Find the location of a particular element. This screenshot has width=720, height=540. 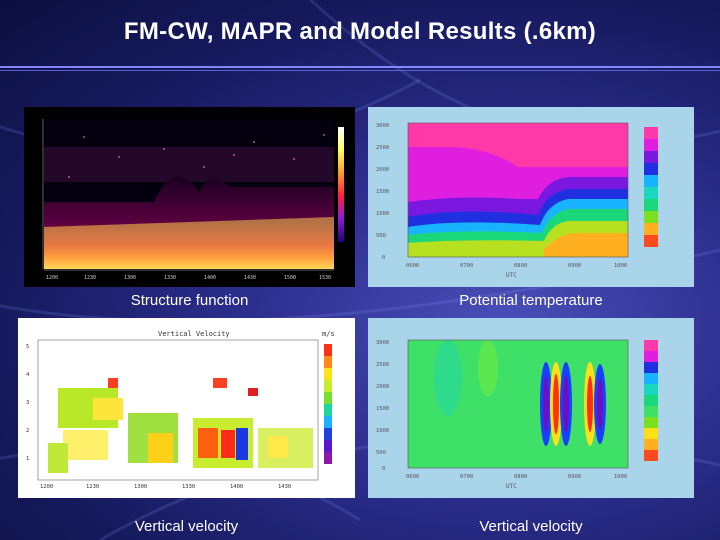

svg-text: 2 is located at coordinates (27, 431).